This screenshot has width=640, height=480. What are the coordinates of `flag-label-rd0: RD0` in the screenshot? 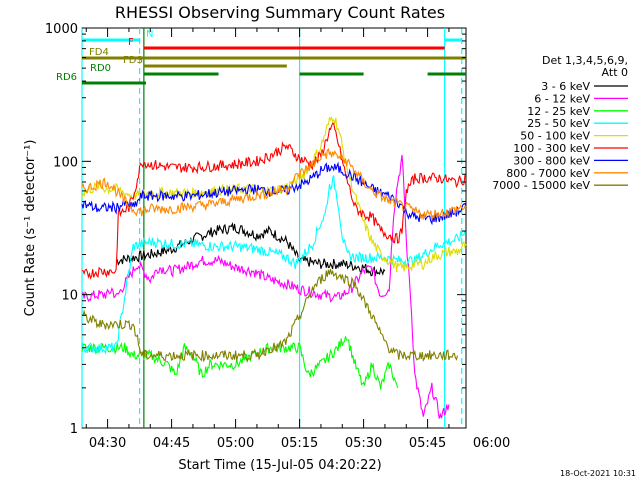 It's located at (100, 68).